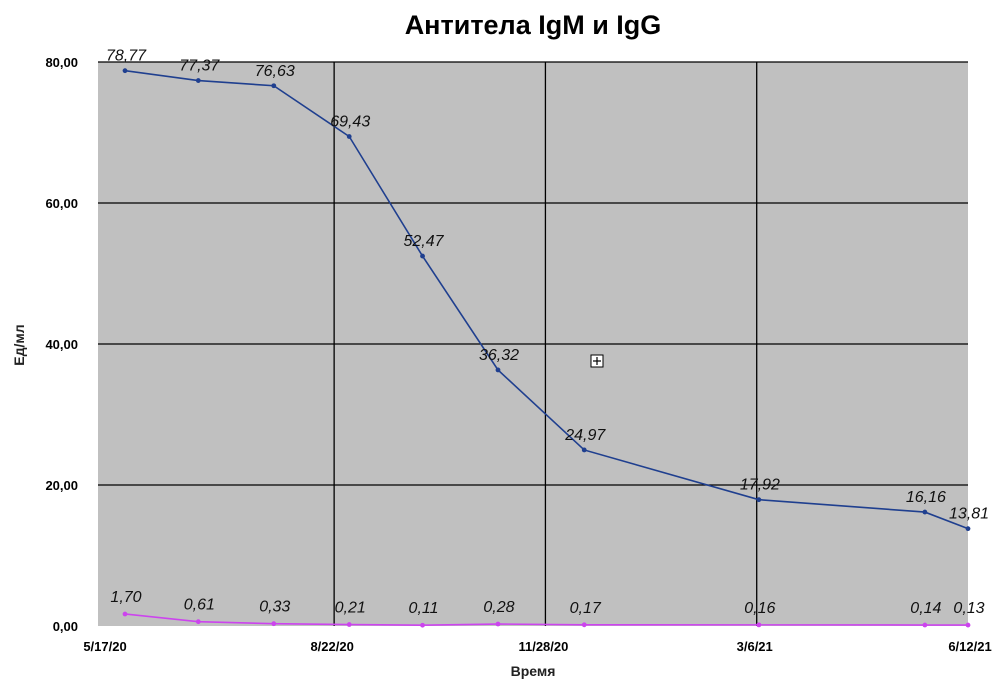 The width and height of the screenshot is (1000, 680). I want to click on x-tick-label: 5/17/20, so click(104, 646).